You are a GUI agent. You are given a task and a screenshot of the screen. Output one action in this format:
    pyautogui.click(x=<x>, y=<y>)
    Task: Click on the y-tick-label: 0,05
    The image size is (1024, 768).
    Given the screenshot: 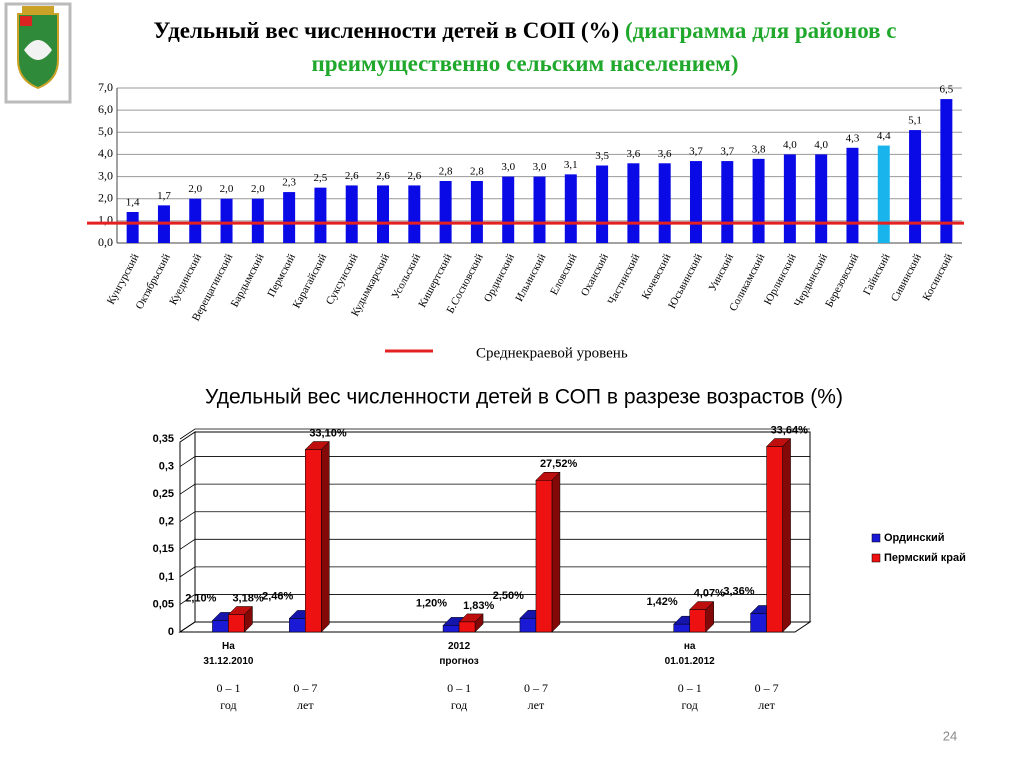 What is the action you would take?
    pyautogui.click(x=163, y=604)
    